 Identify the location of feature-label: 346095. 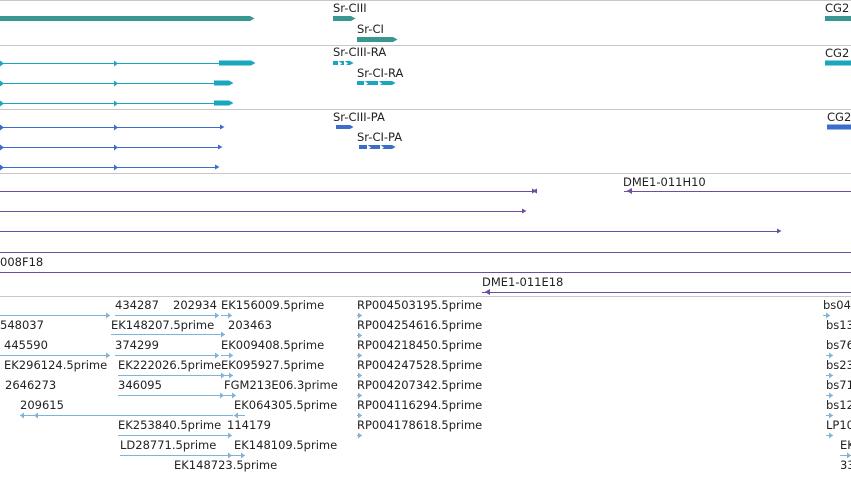
(140, 385).